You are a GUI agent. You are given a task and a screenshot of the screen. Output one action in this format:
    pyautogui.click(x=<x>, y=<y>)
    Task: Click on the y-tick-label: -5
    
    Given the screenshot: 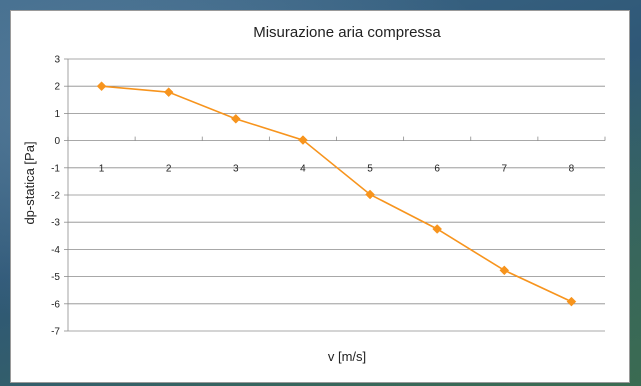 What is the action you would take?
    pyautogui.click(x=55, y=277)
    